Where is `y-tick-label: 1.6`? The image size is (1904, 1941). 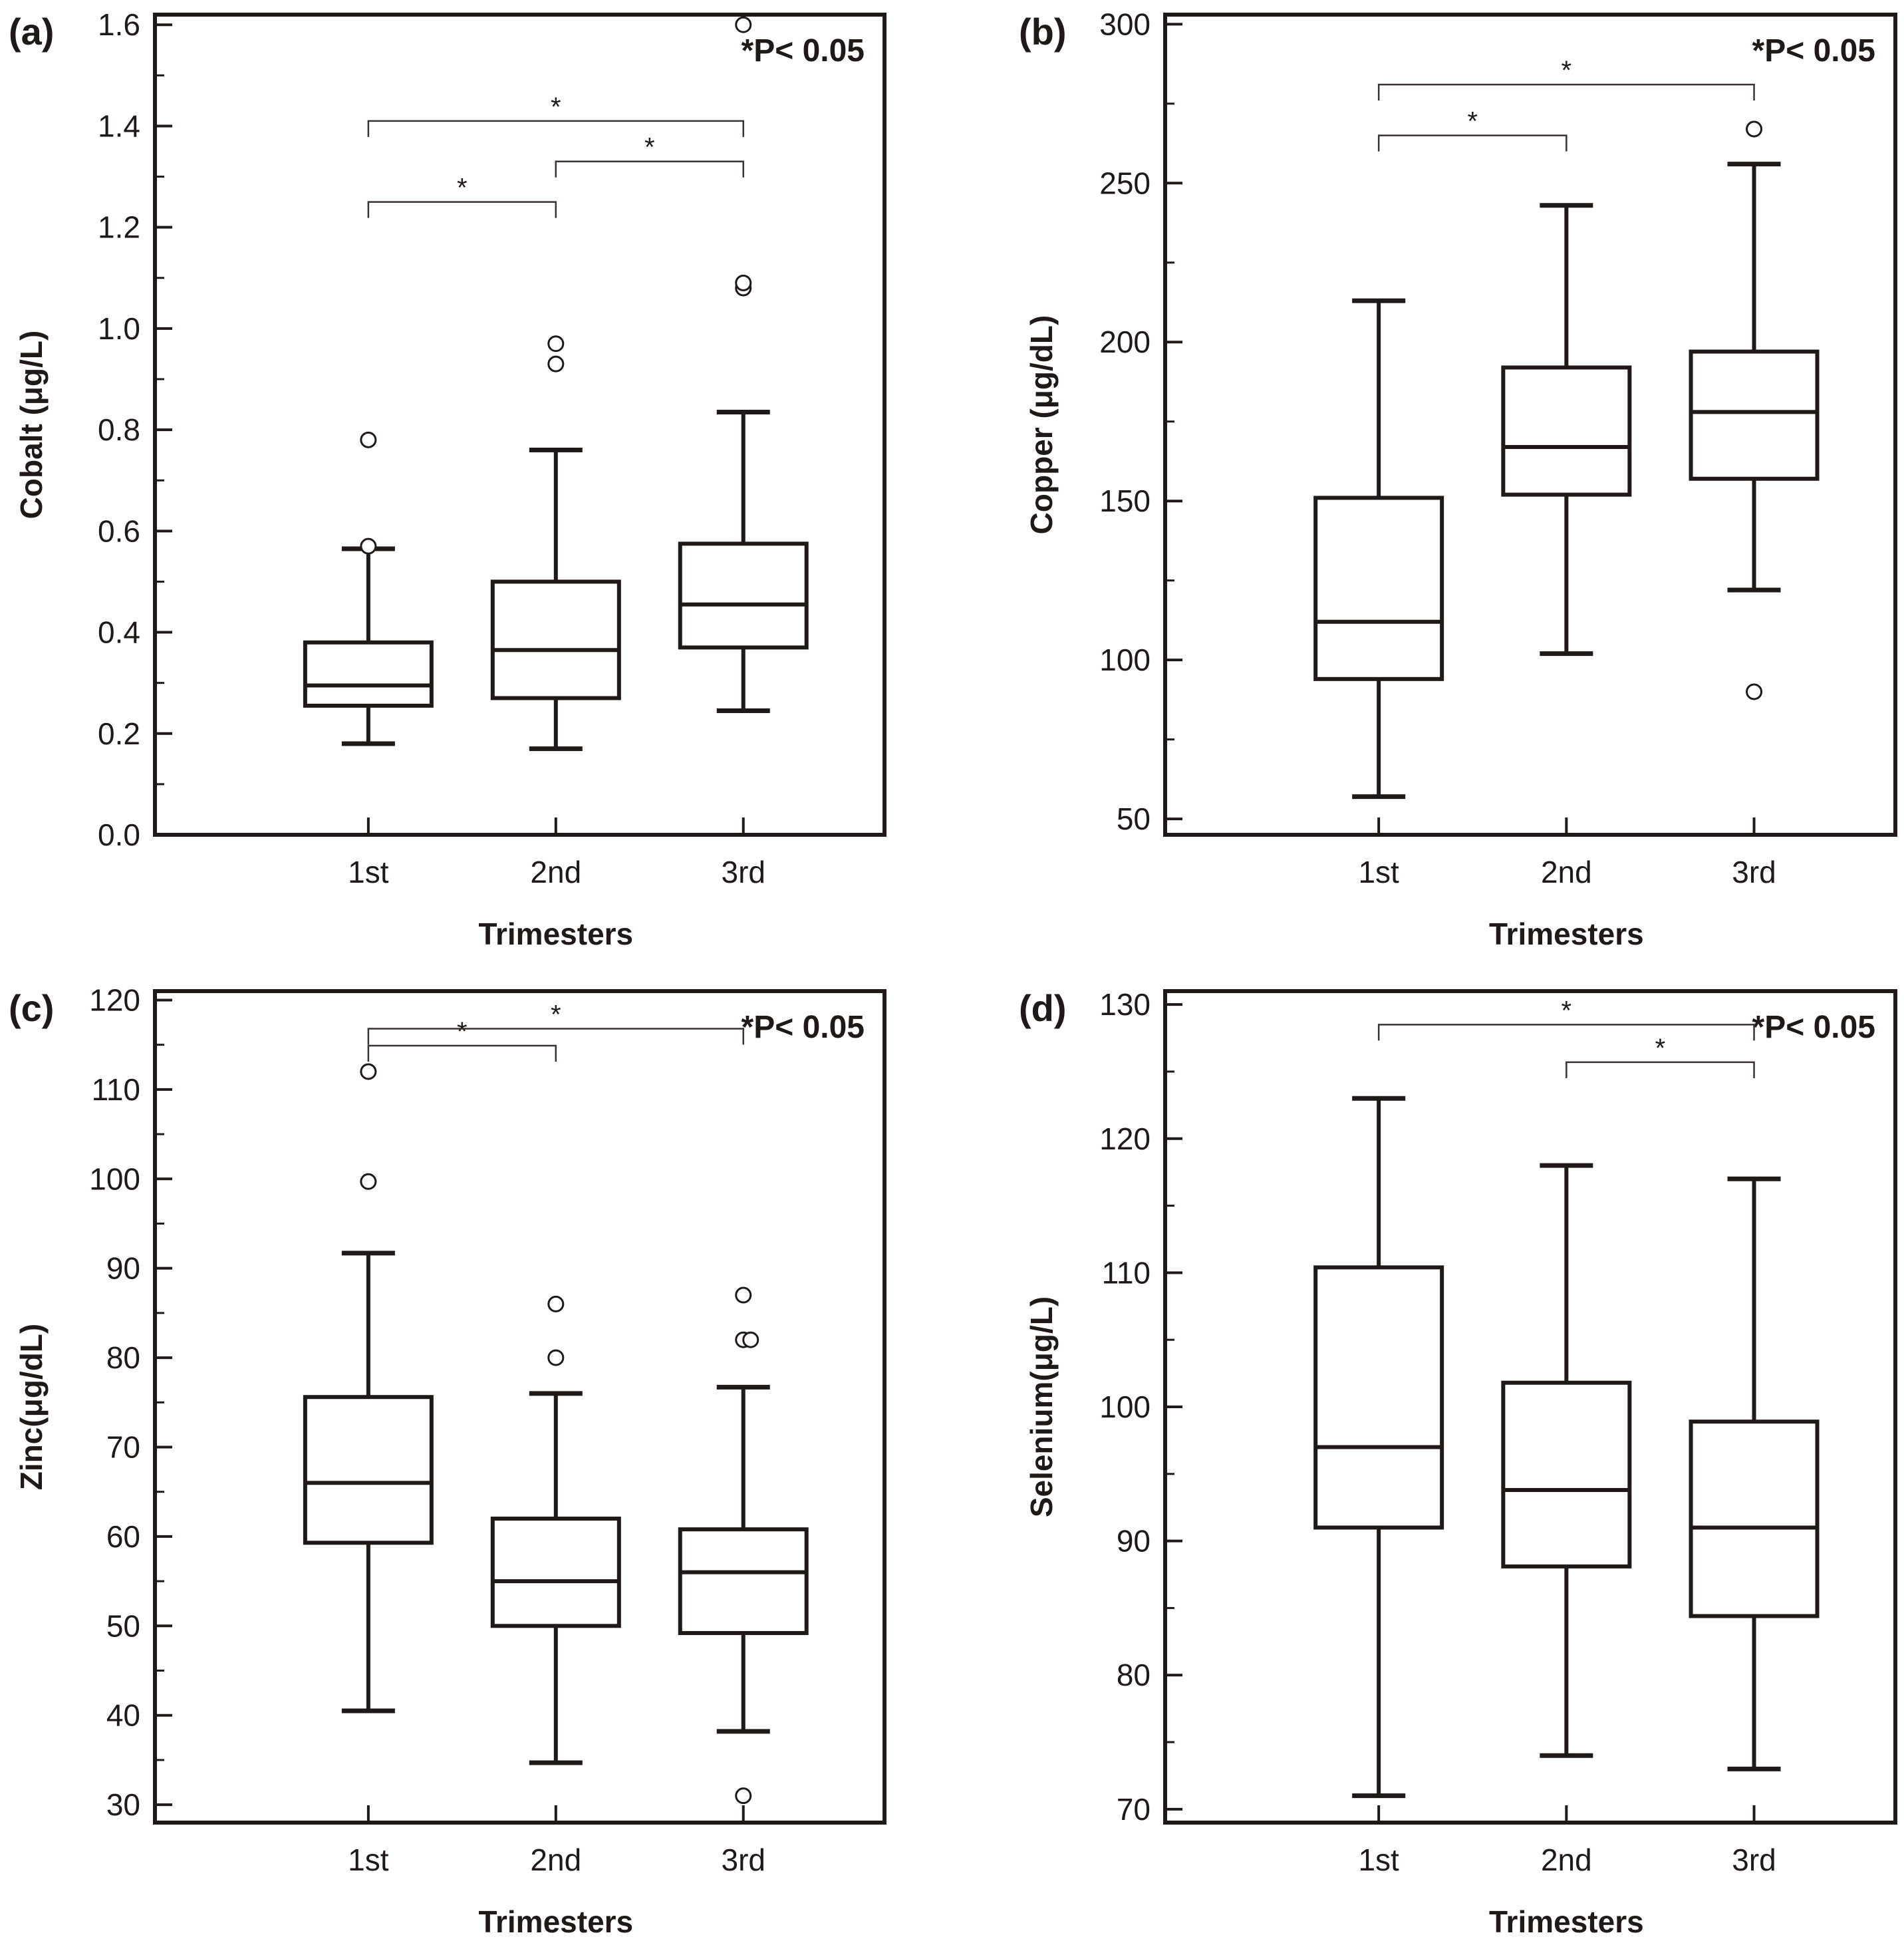 y-tick-label: 1.6 is located at coordinates (119, 24).